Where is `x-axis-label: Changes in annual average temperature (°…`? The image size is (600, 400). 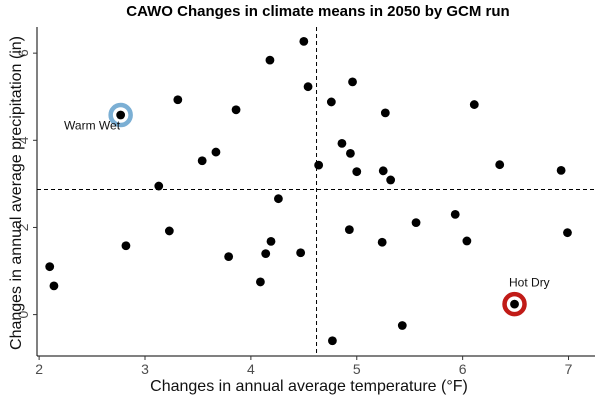
x-axis-label: Changes in annual average temperature (°… is located at coordinates (309, 386).